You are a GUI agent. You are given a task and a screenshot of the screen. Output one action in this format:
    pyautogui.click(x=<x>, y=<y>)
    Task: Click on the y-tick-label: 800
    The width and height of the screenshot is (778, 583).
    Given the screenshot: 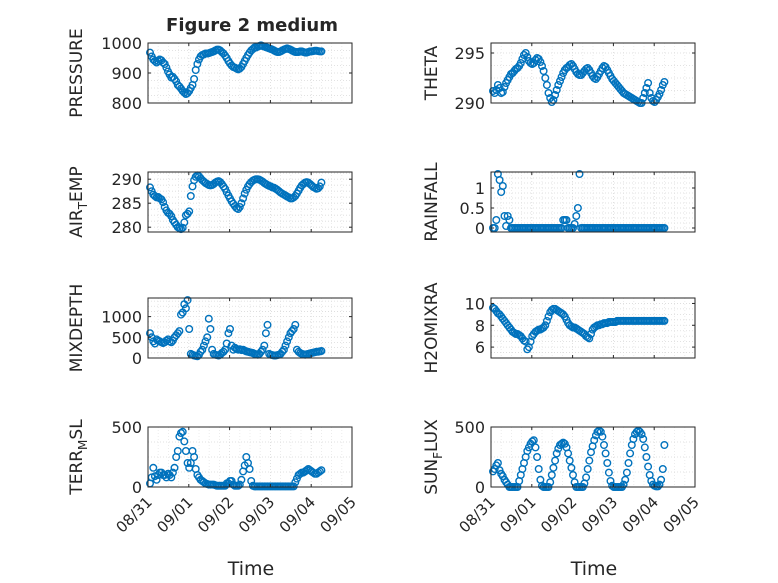 What is the action you would take?
    pyautogui.click(x=126, y=103)
    